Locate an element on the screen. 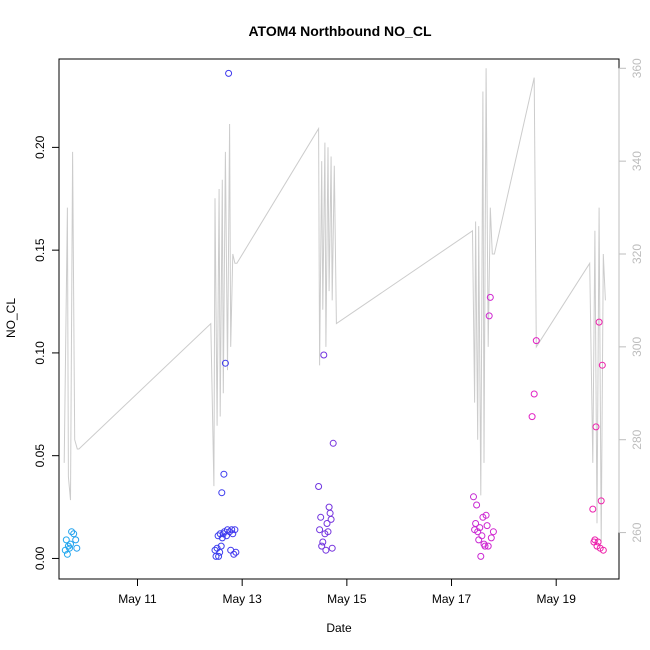  x-tick-label: May 13 is located at coordinates (242, 599).